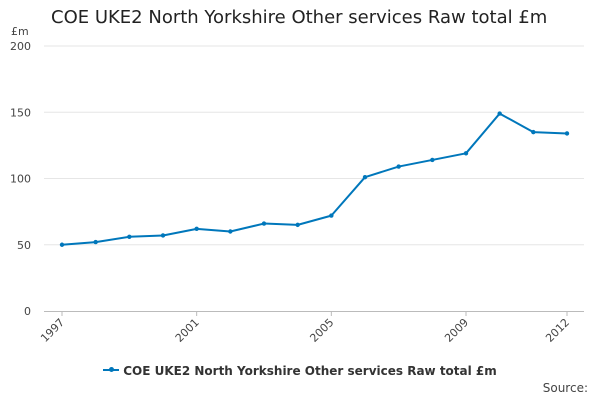  Describe the element at coordinates (187, 330) in the screenshot. I see `x-tick-label: 2001` at that location.